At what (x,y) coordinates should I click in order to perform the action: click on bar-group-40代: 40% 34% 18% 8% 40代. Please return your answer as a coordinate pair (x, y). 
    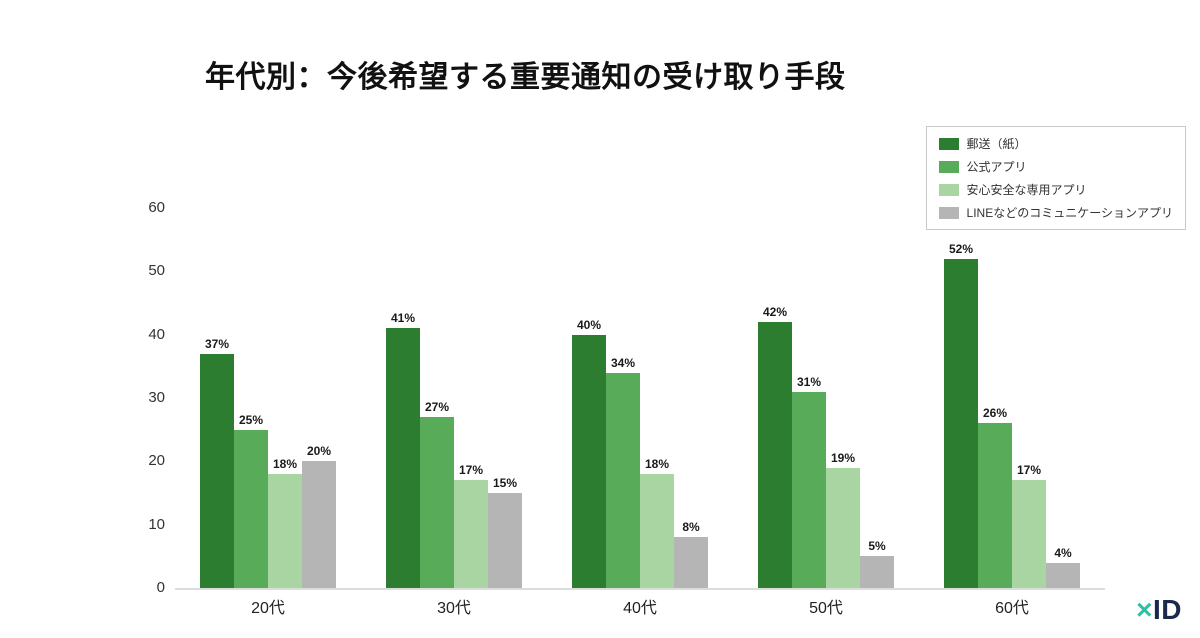
    Looking at the image, I should click on (640, 412).